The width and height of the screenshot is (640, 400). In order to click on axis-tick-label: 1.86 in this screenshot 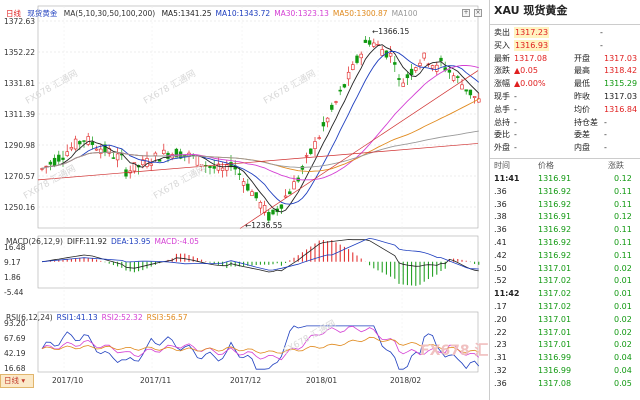, I will do `click(12, 277)`.